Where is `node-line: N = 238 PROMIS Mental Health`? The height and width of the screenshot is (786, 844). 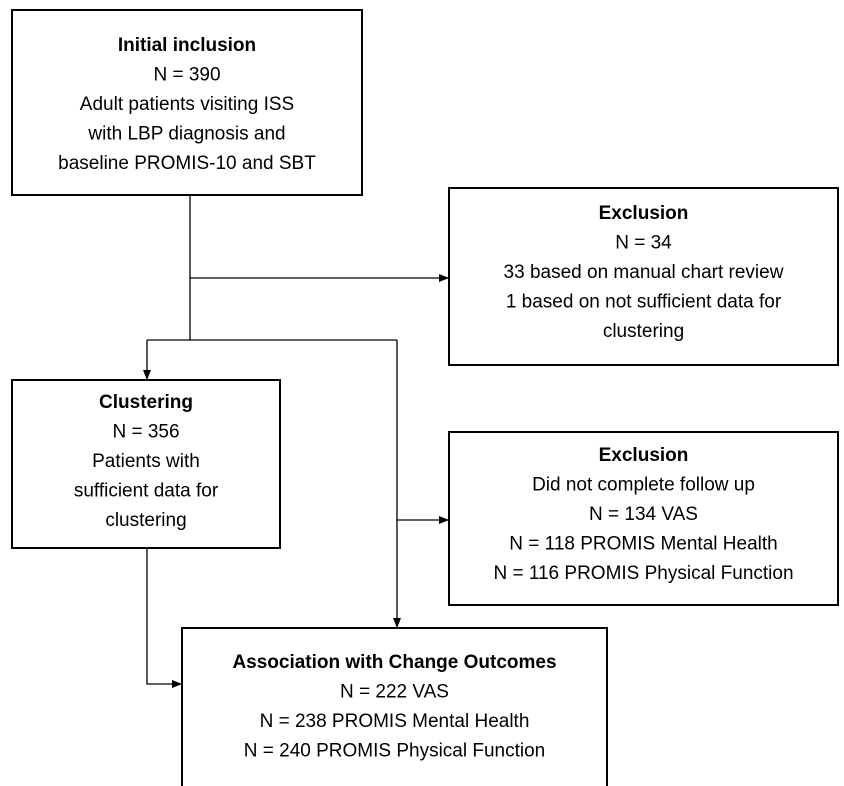
node-line: N = 238 PROMIS Mental Health is located at coordinates (395, 721).